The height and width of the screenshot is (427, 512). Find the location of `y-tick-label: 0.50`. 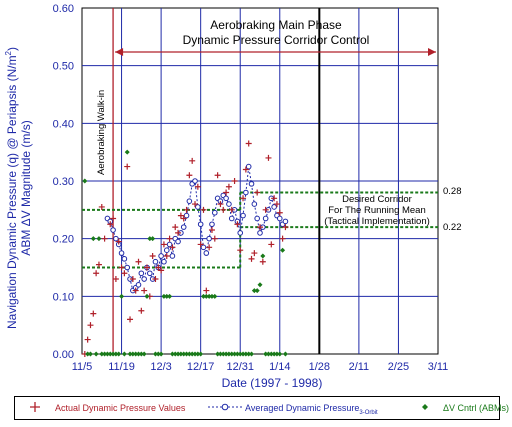

y-tick-label: 0.50 is located at coordinates (63, 67).